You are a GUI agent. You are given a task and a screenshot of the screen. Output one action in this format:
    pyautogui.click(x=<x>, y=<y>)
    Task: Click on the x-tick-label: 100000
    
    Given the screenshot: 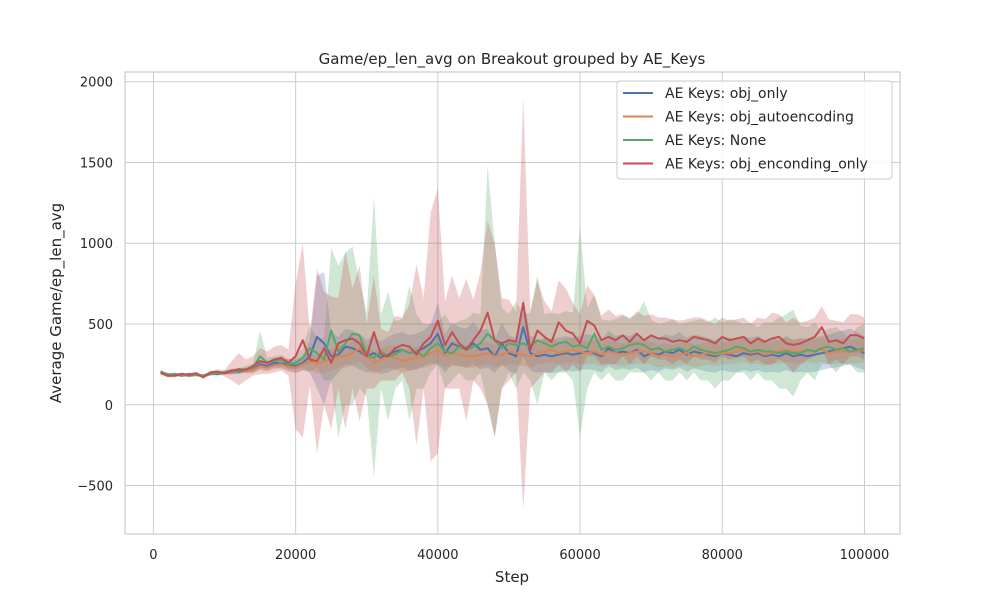 What is the action you would take?
    pyautogui.click(x=865, y=555)
    